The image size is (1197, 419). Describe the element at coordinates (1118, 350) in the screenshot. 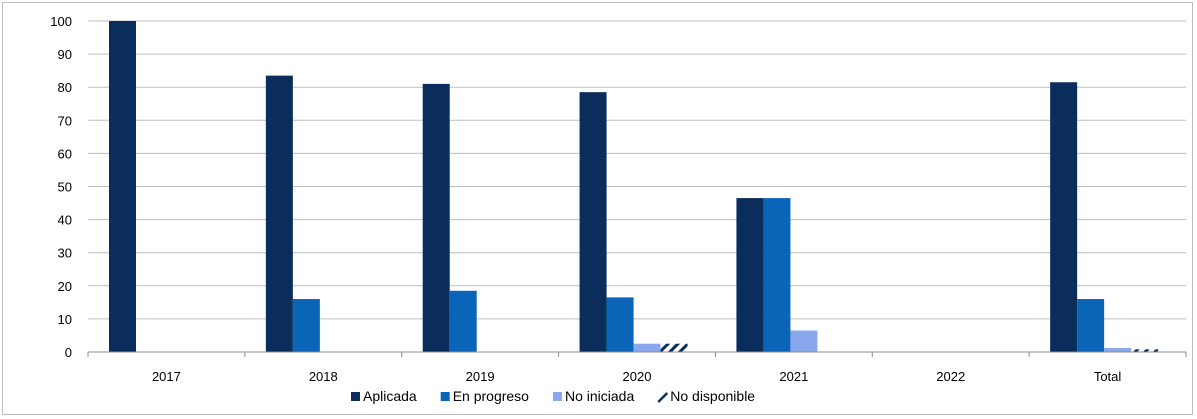

I see `bar-no-iniciada-total` at that location.